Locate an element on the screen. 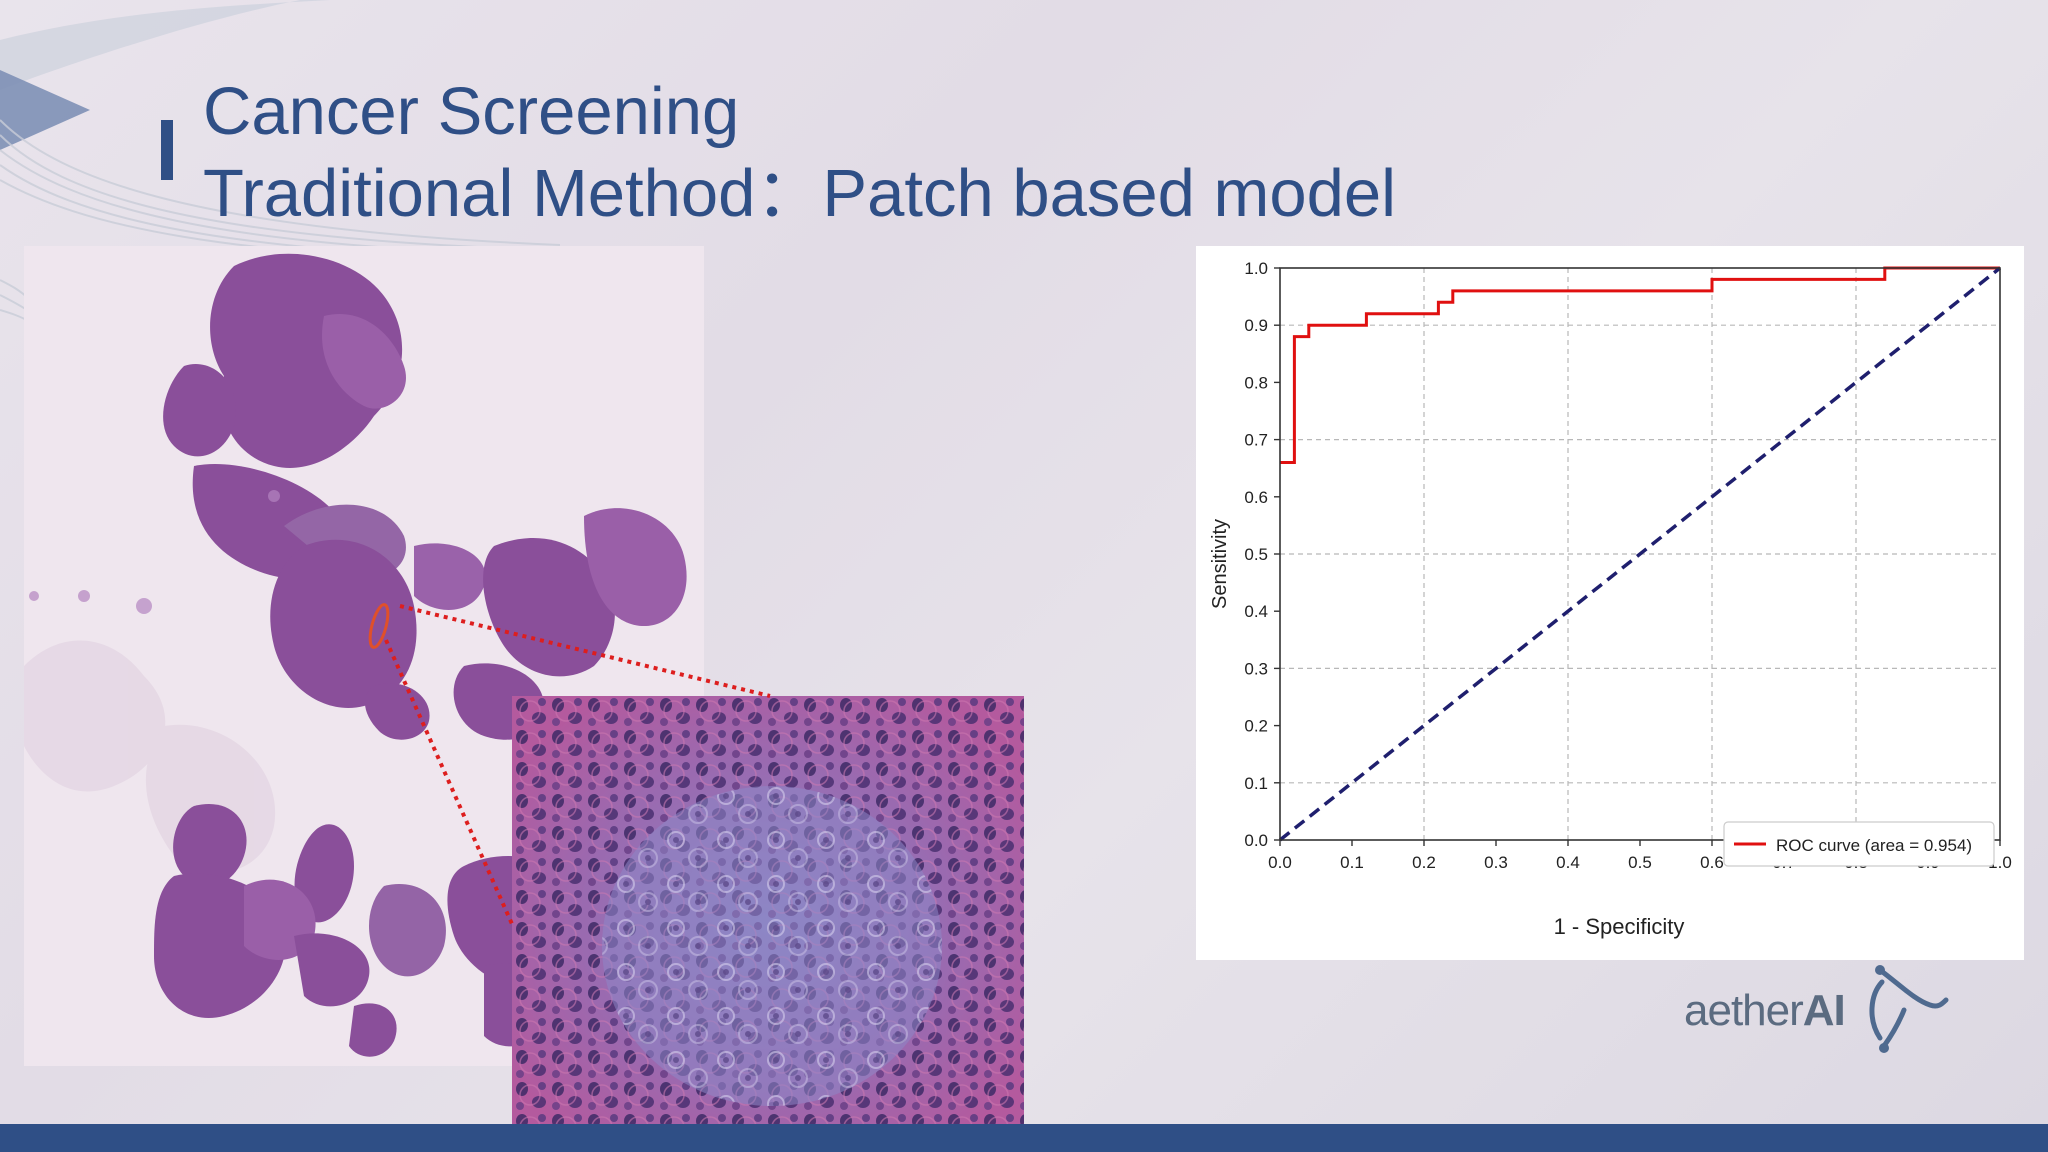 The image size is (2048, 1152). legend-box is located at coordinates (1859, 844).